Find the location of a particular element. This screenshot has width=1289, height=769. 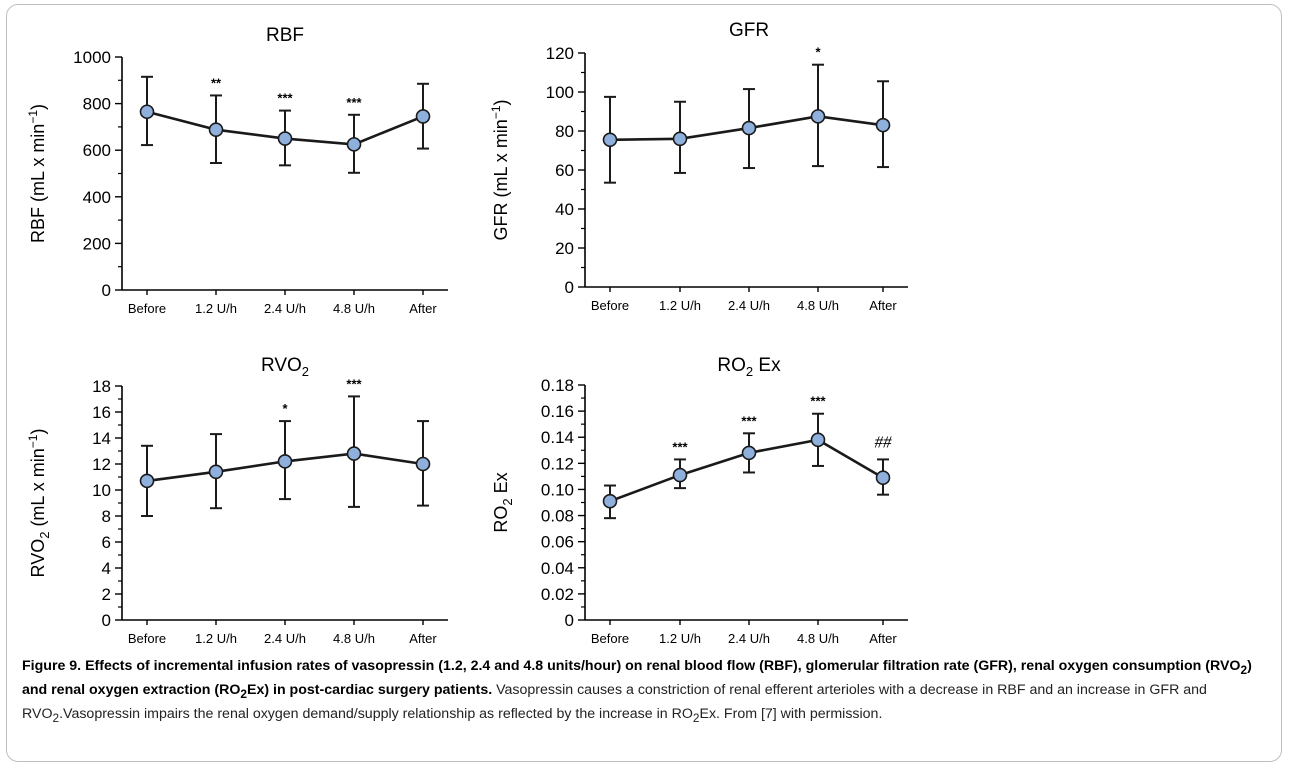

caption-body-sub-1: 2 is located at coordinates (56, 717).